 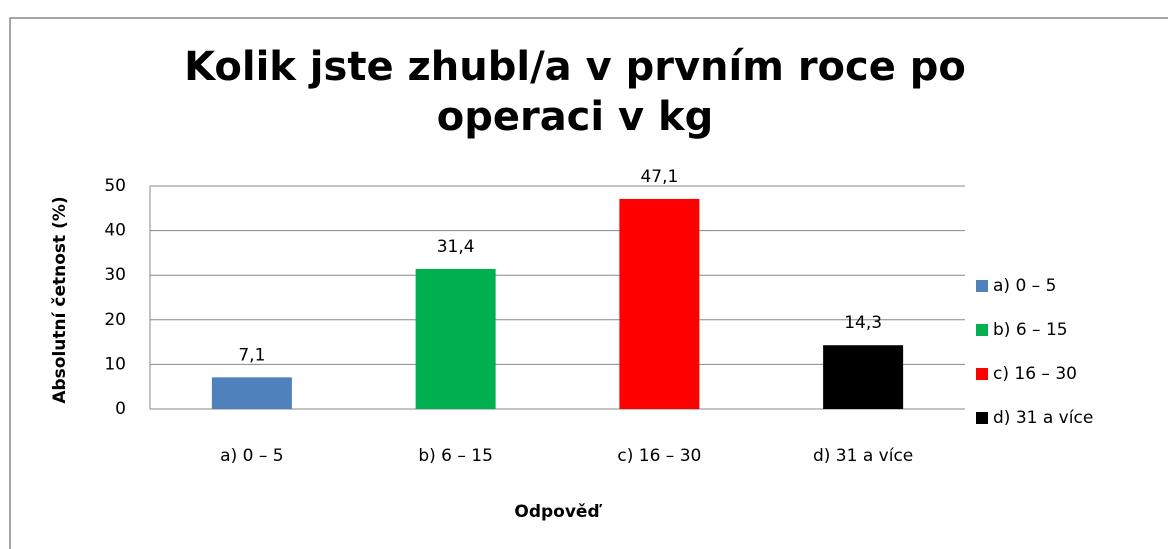 What do you see at coordinates (60, 299) in the screenshot?
I see `y-axis-label: Absolutní četnost (%)` at bounding box center [60, 299].